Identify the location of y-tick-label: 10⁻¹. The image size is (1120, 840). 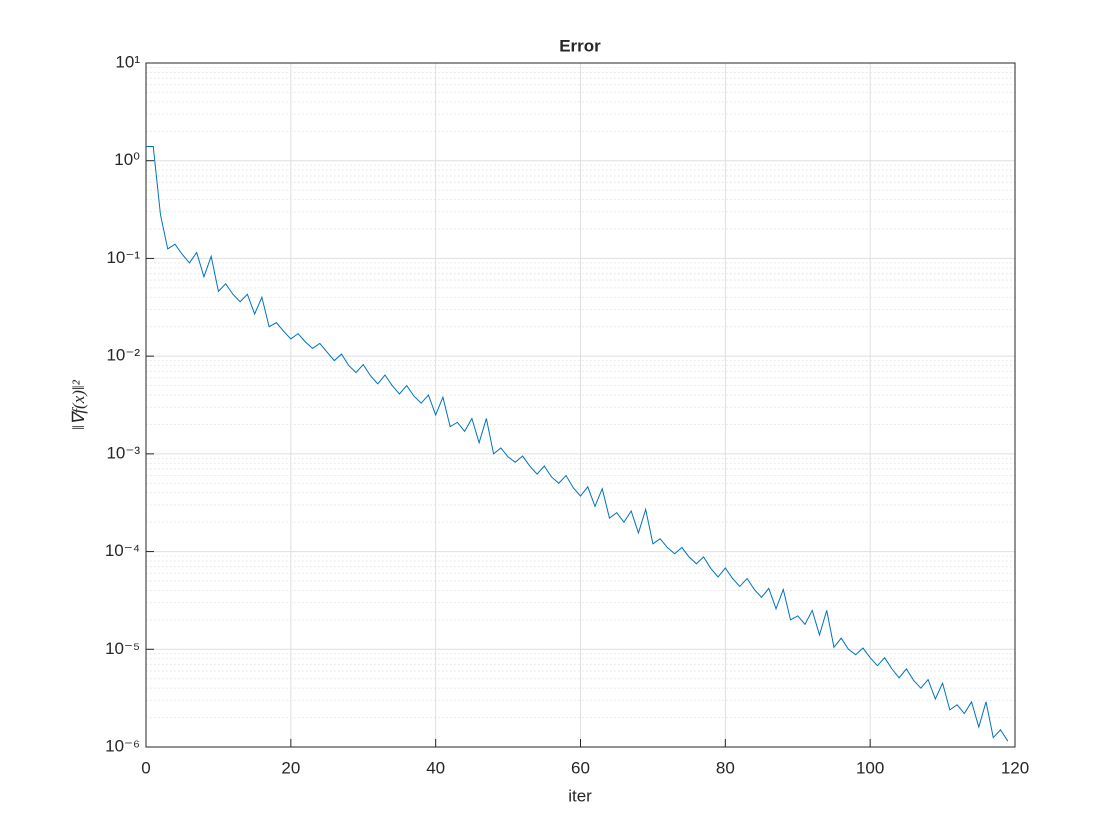
(123, 257).